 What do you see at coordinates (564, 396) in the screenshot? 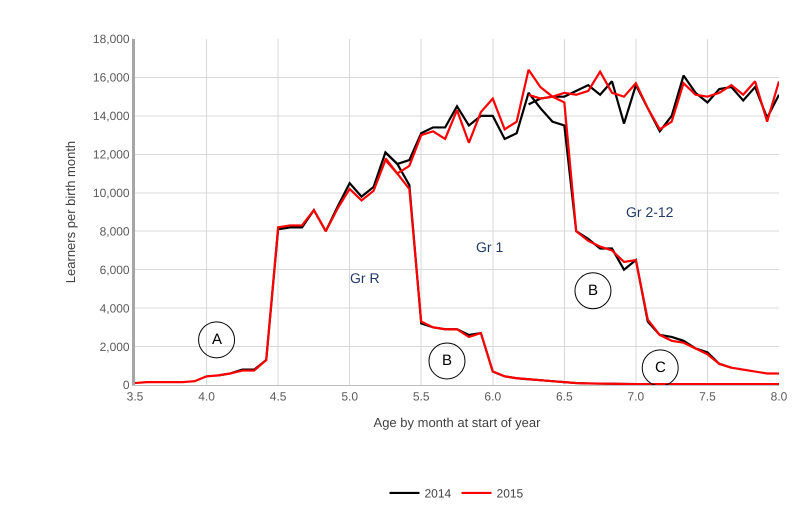
I see `x-tick-label: 6.5` at bounding box center [564, 396].